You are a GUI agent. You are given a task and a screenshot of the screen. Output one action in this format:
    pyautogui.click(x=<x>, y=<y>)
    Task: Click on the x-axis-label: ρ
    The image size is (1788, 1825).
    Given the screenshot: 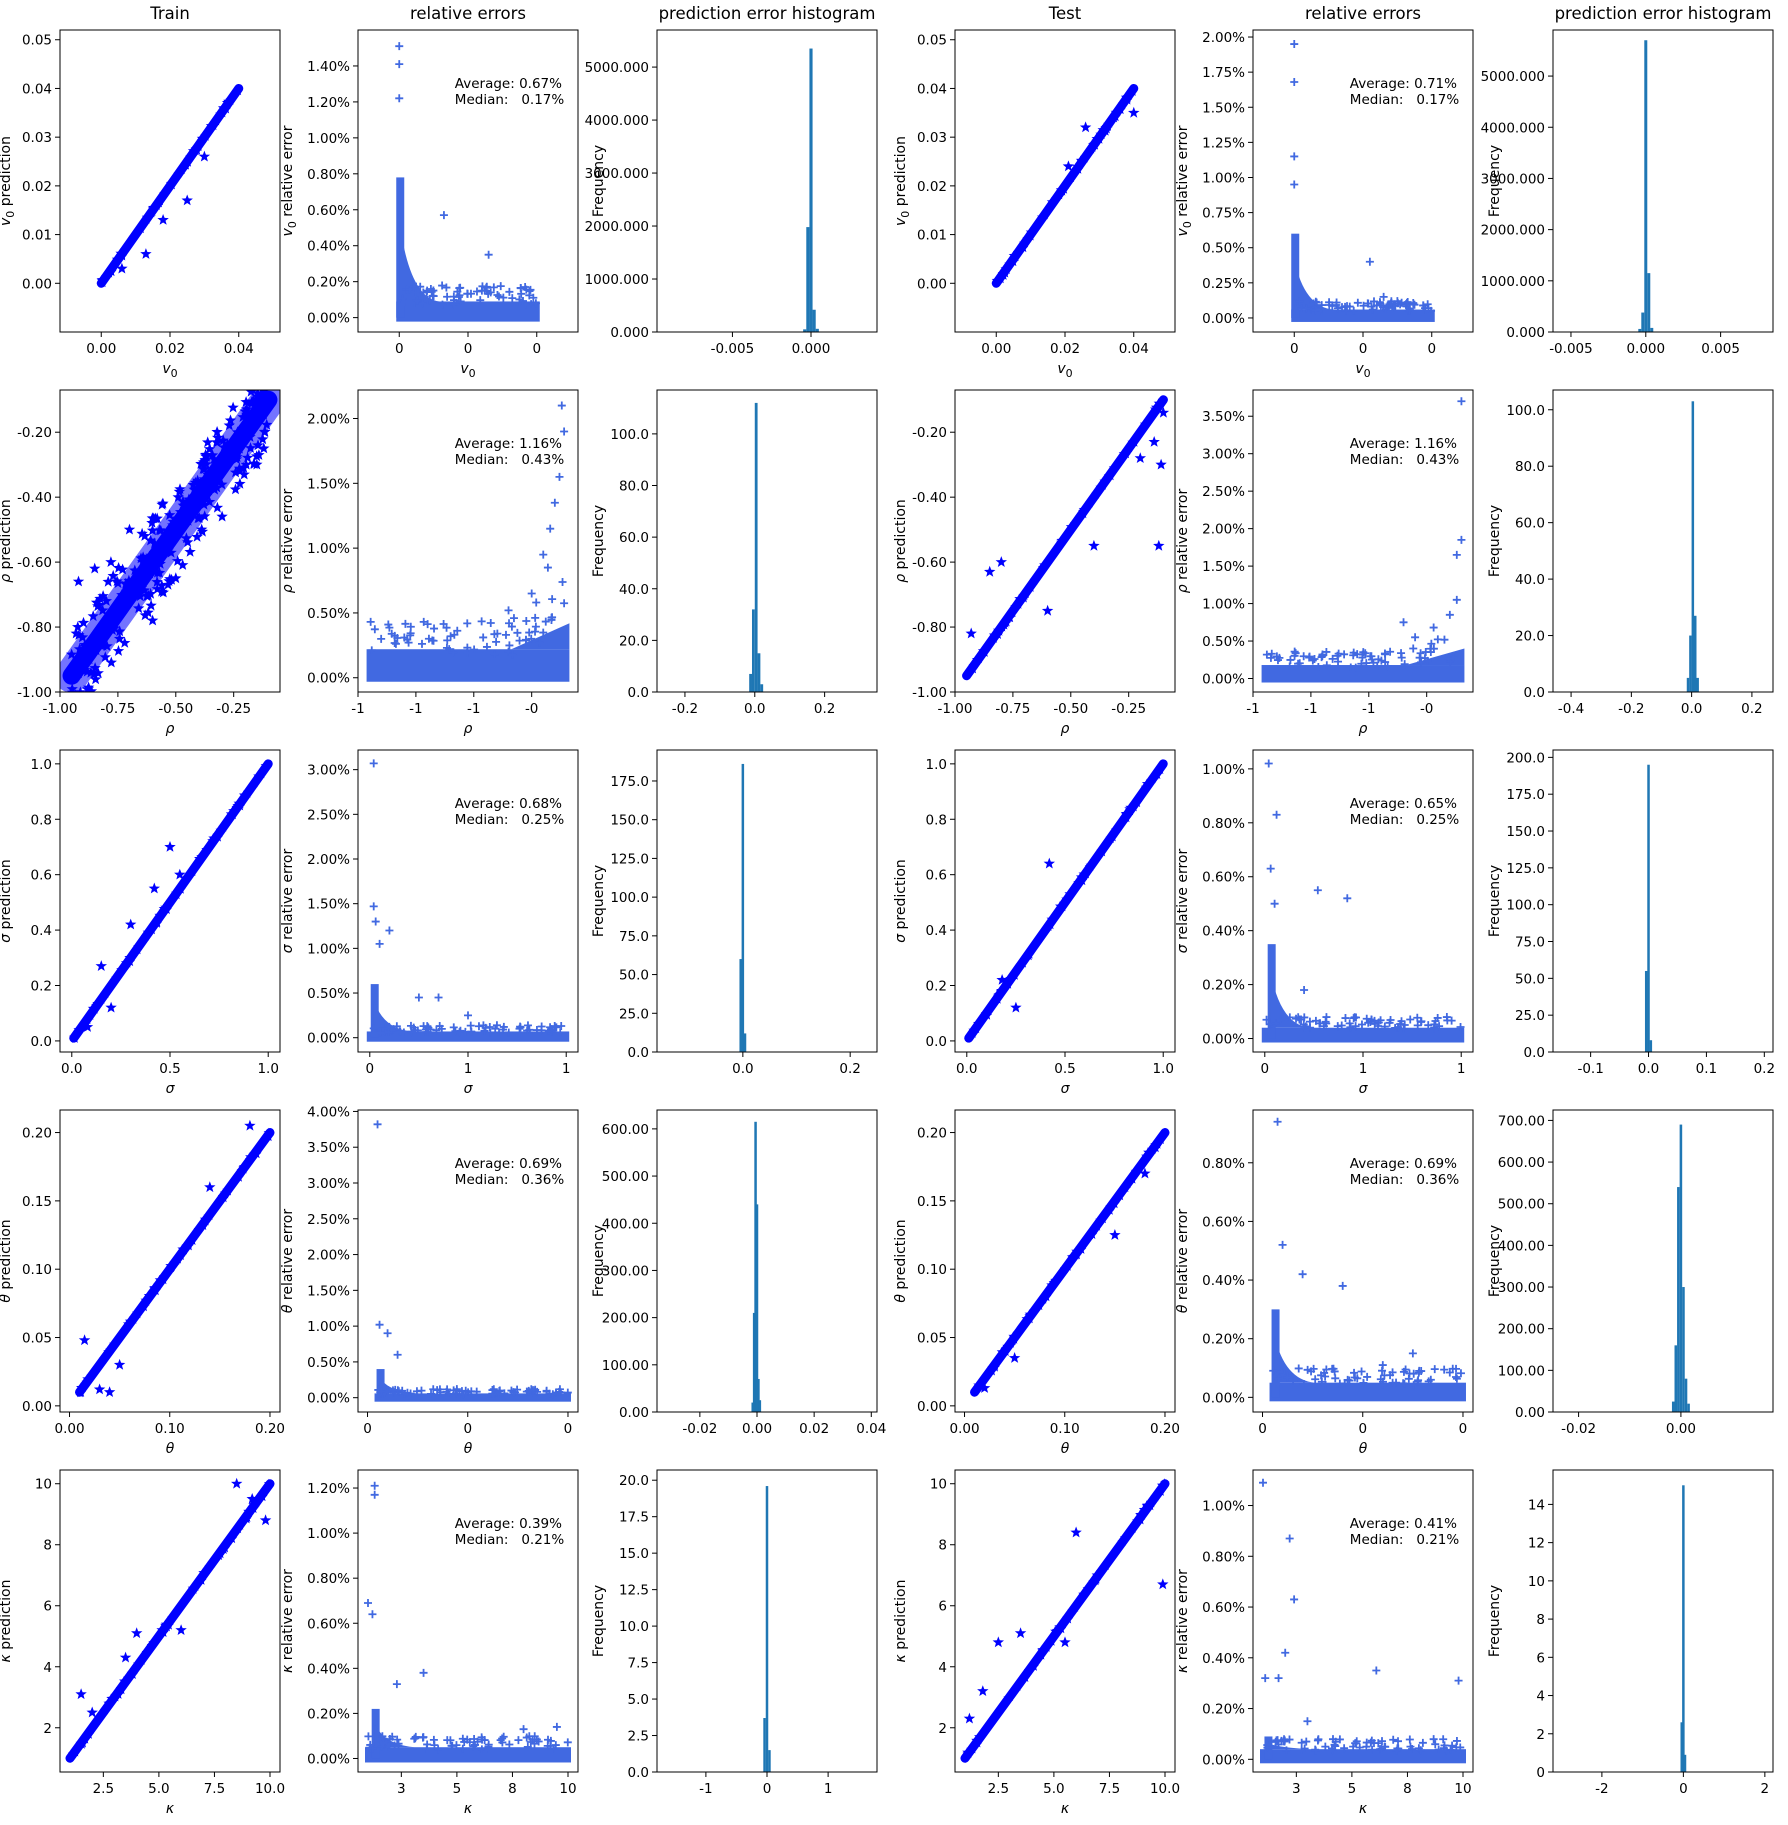 What is the action you would take?
    pyautogui.click(x=468, y=729)
    